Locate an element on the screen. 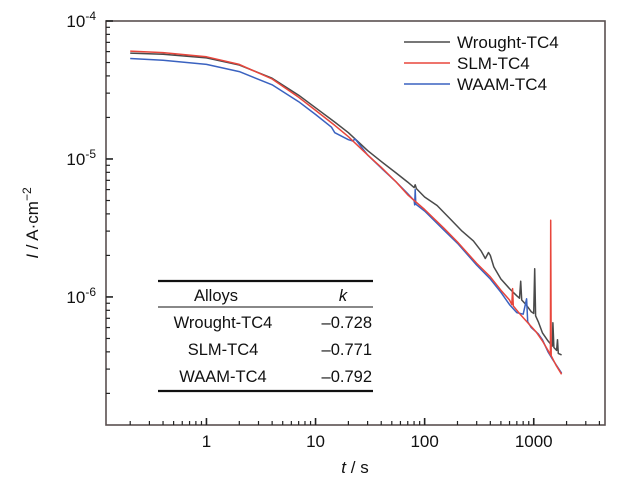  table-cell-k: –0.728 is located at coordinates (347, 323).